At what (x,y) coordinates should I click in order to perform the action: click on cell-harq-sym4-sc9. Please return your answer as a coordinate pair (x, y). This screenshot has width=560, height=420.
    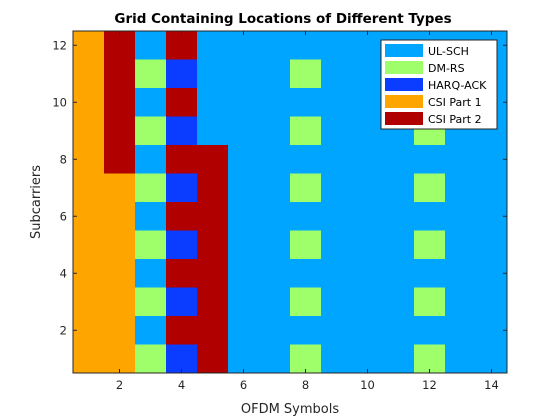
    Looking at the image, I should click on (182, 131).